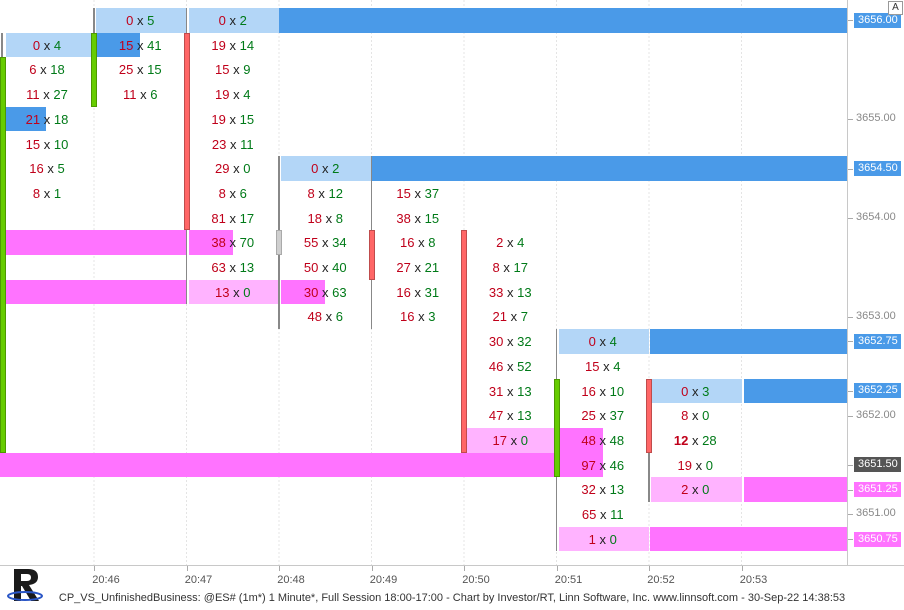  What do you see at coordinates (403, 292) in the screenshot?
I see `bid-volume: 16` at bounding box center [403, 292].